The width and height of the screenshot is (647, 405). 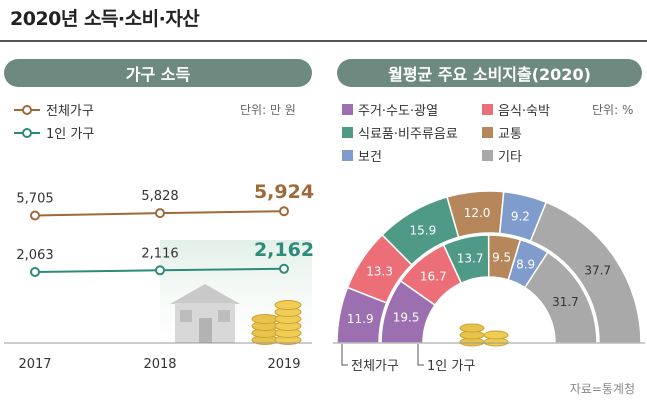 I want to click on legend-transport-swatch, so click(x=487, y=132).